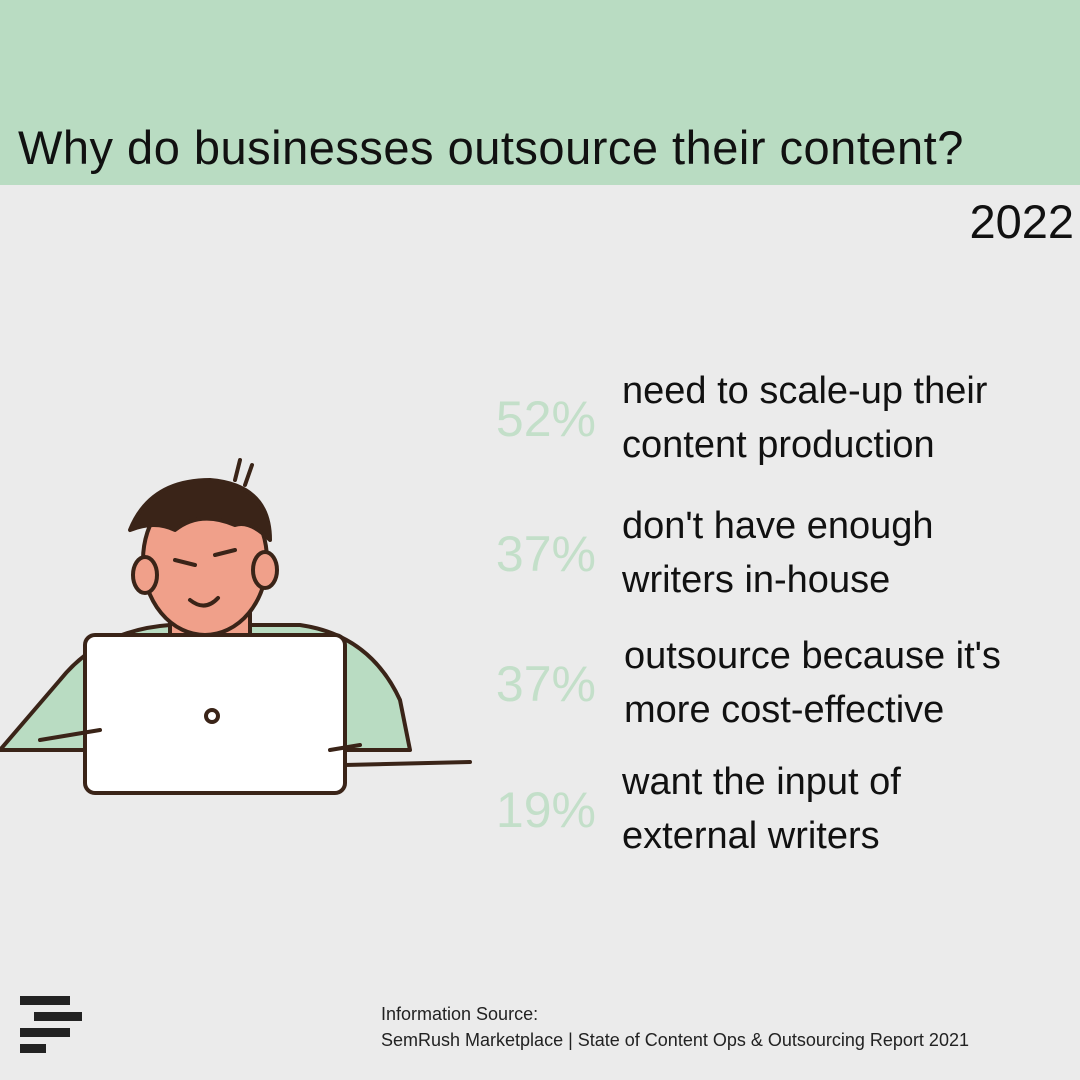  What do you see at coordinates (236, 626) in the screenshot?
I see `illustration` at bounding box center [236, 626].